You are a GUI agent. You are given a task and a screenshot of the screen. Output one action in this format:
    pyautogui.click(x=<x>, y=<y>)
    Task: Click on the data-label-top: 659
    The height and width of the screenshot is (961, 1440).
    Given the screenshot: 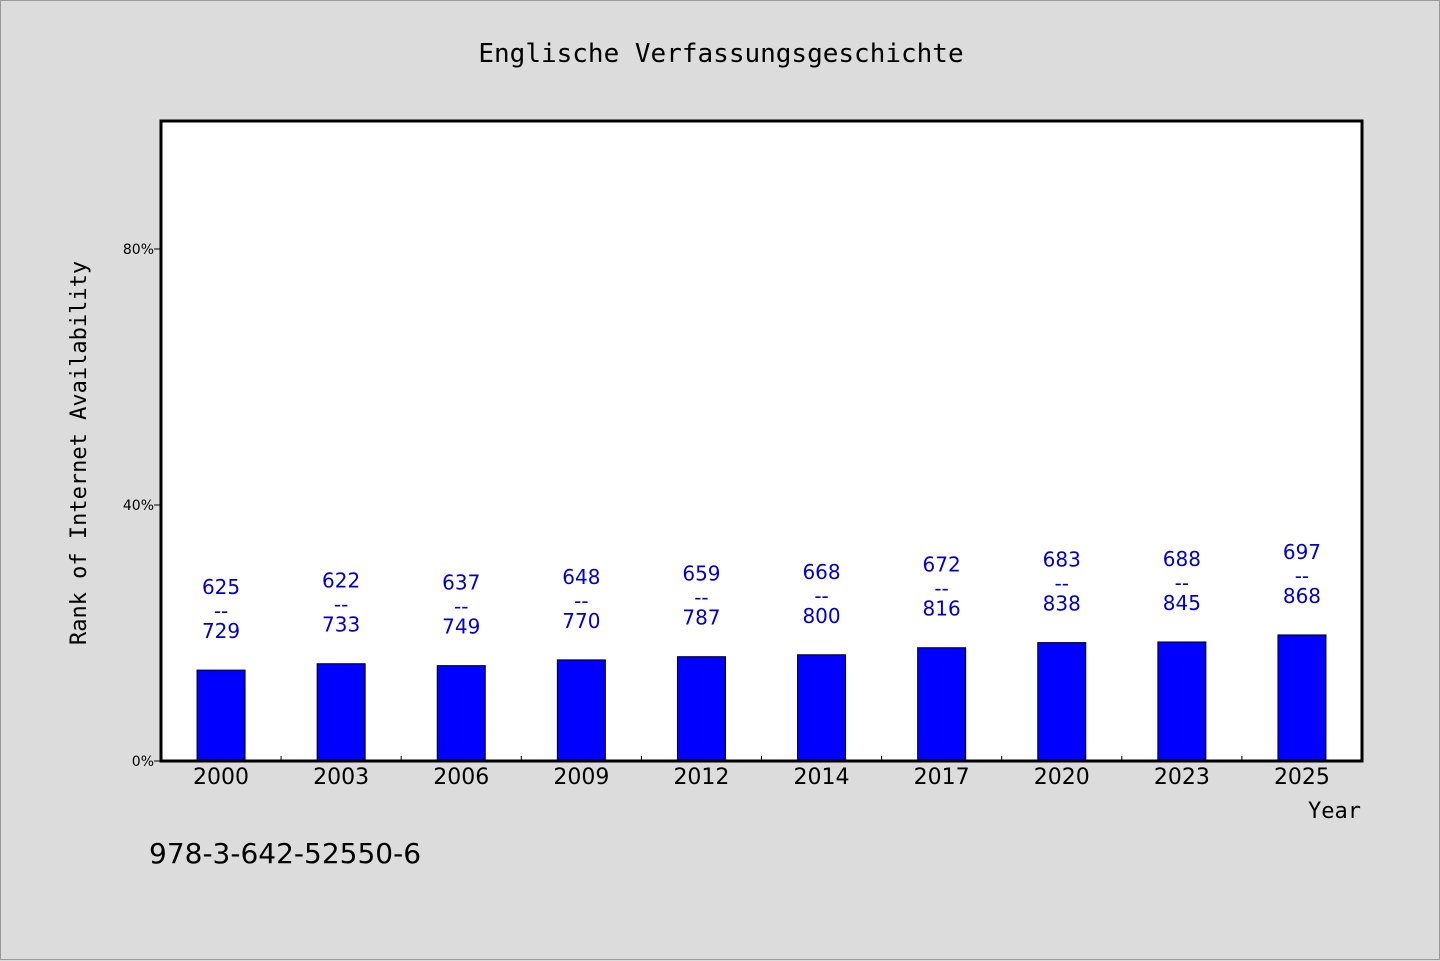 What is the action you would take?
    pyautogui.click(x=701, y=574)
    